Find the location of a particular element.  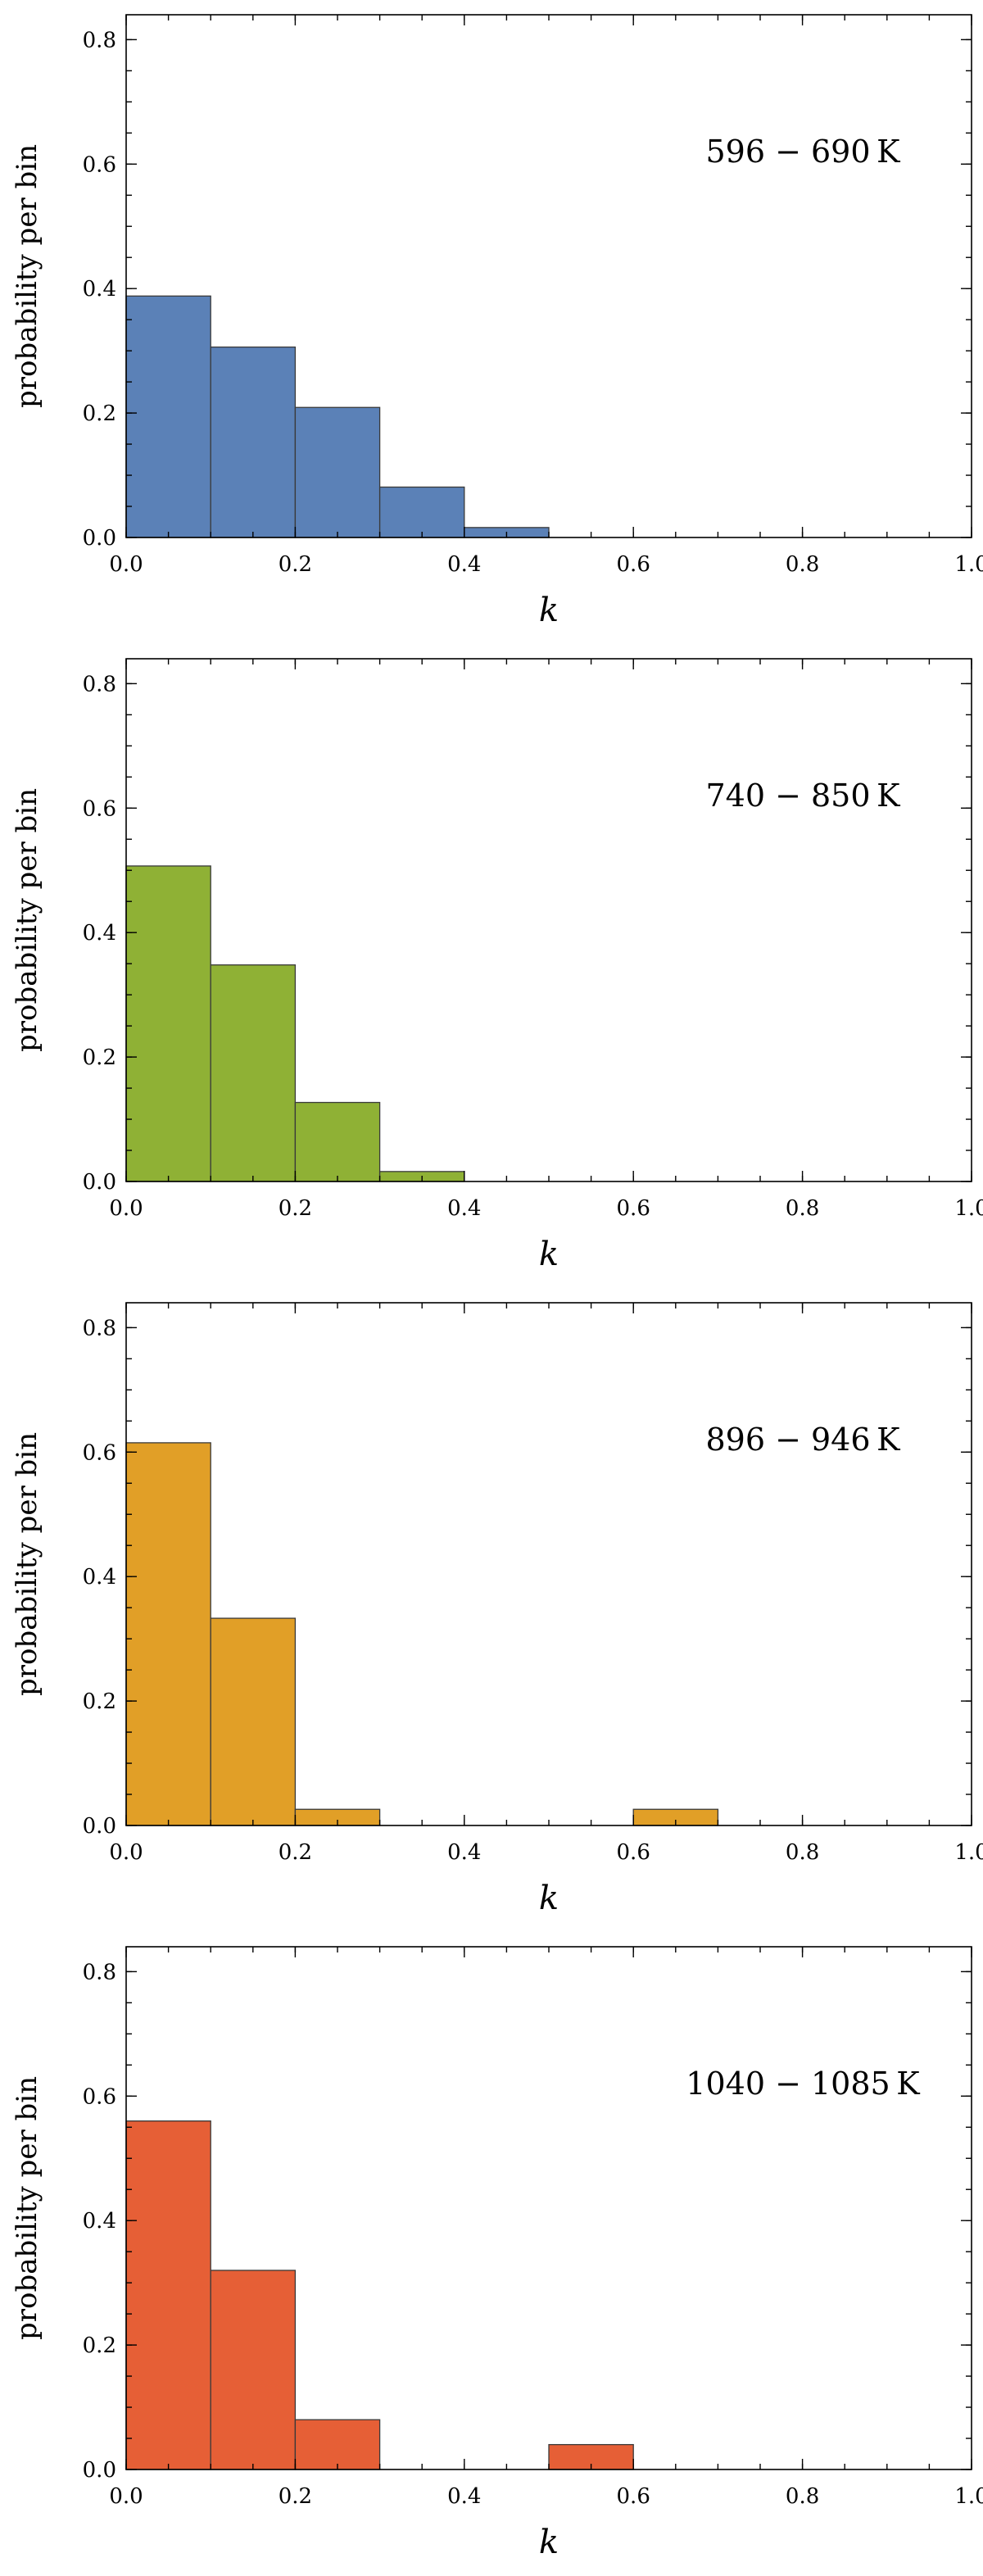

temperature-range-label: 1040 − 1085 K is located at coordinates (803, 2084).